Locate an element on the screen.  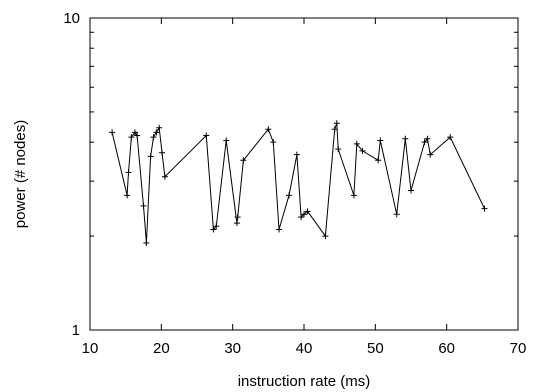
y-tick-label: 1 is located at coordinates (76, 330).